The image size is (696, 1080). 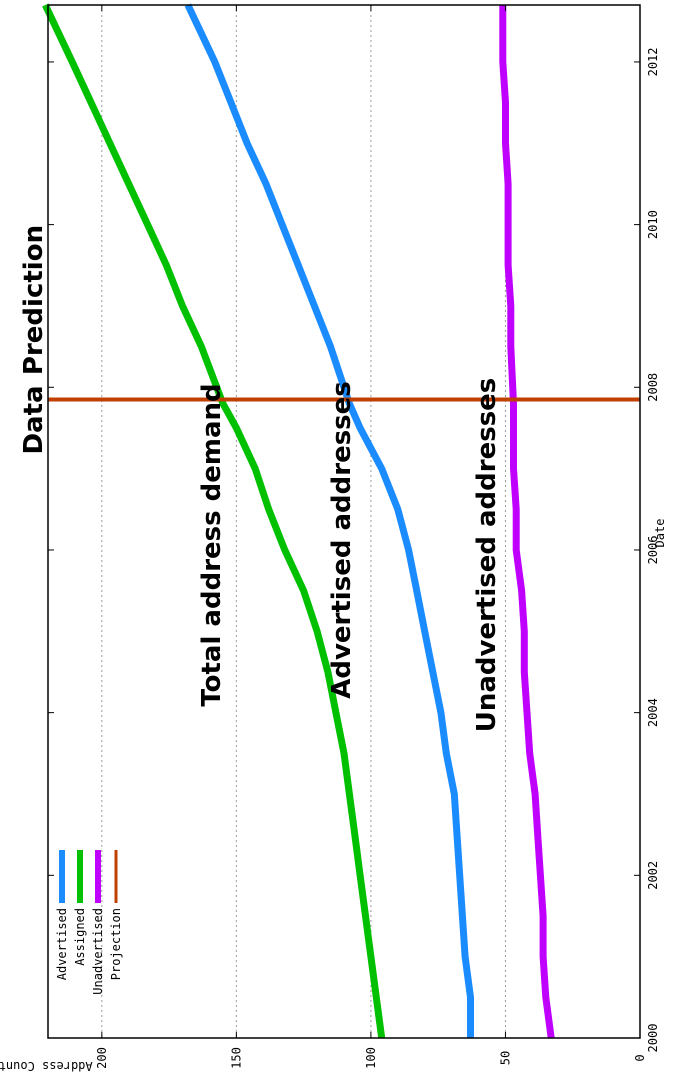 I want to click on y-axis-label: Address Count (/8s), so click(x=46, y=1066).